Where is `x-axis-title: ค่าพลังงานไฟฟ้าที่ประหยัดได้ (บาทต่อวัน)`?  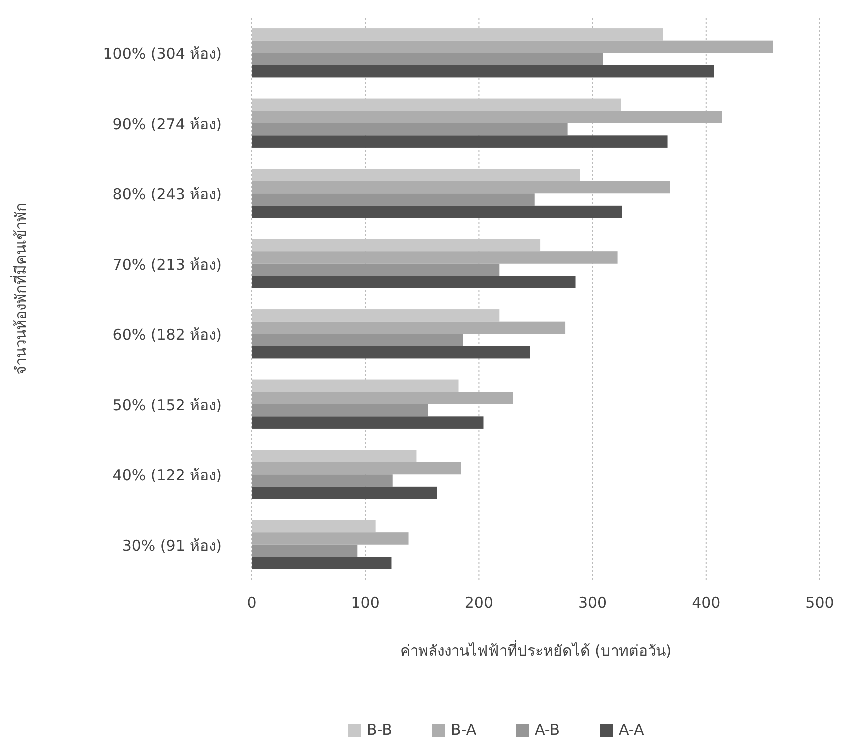 x-axis-title: ค่าพลังงานไฟฟ้าที่ประหยัดได้ (บาทต่อวัน) is located at coordinates (536, 650).